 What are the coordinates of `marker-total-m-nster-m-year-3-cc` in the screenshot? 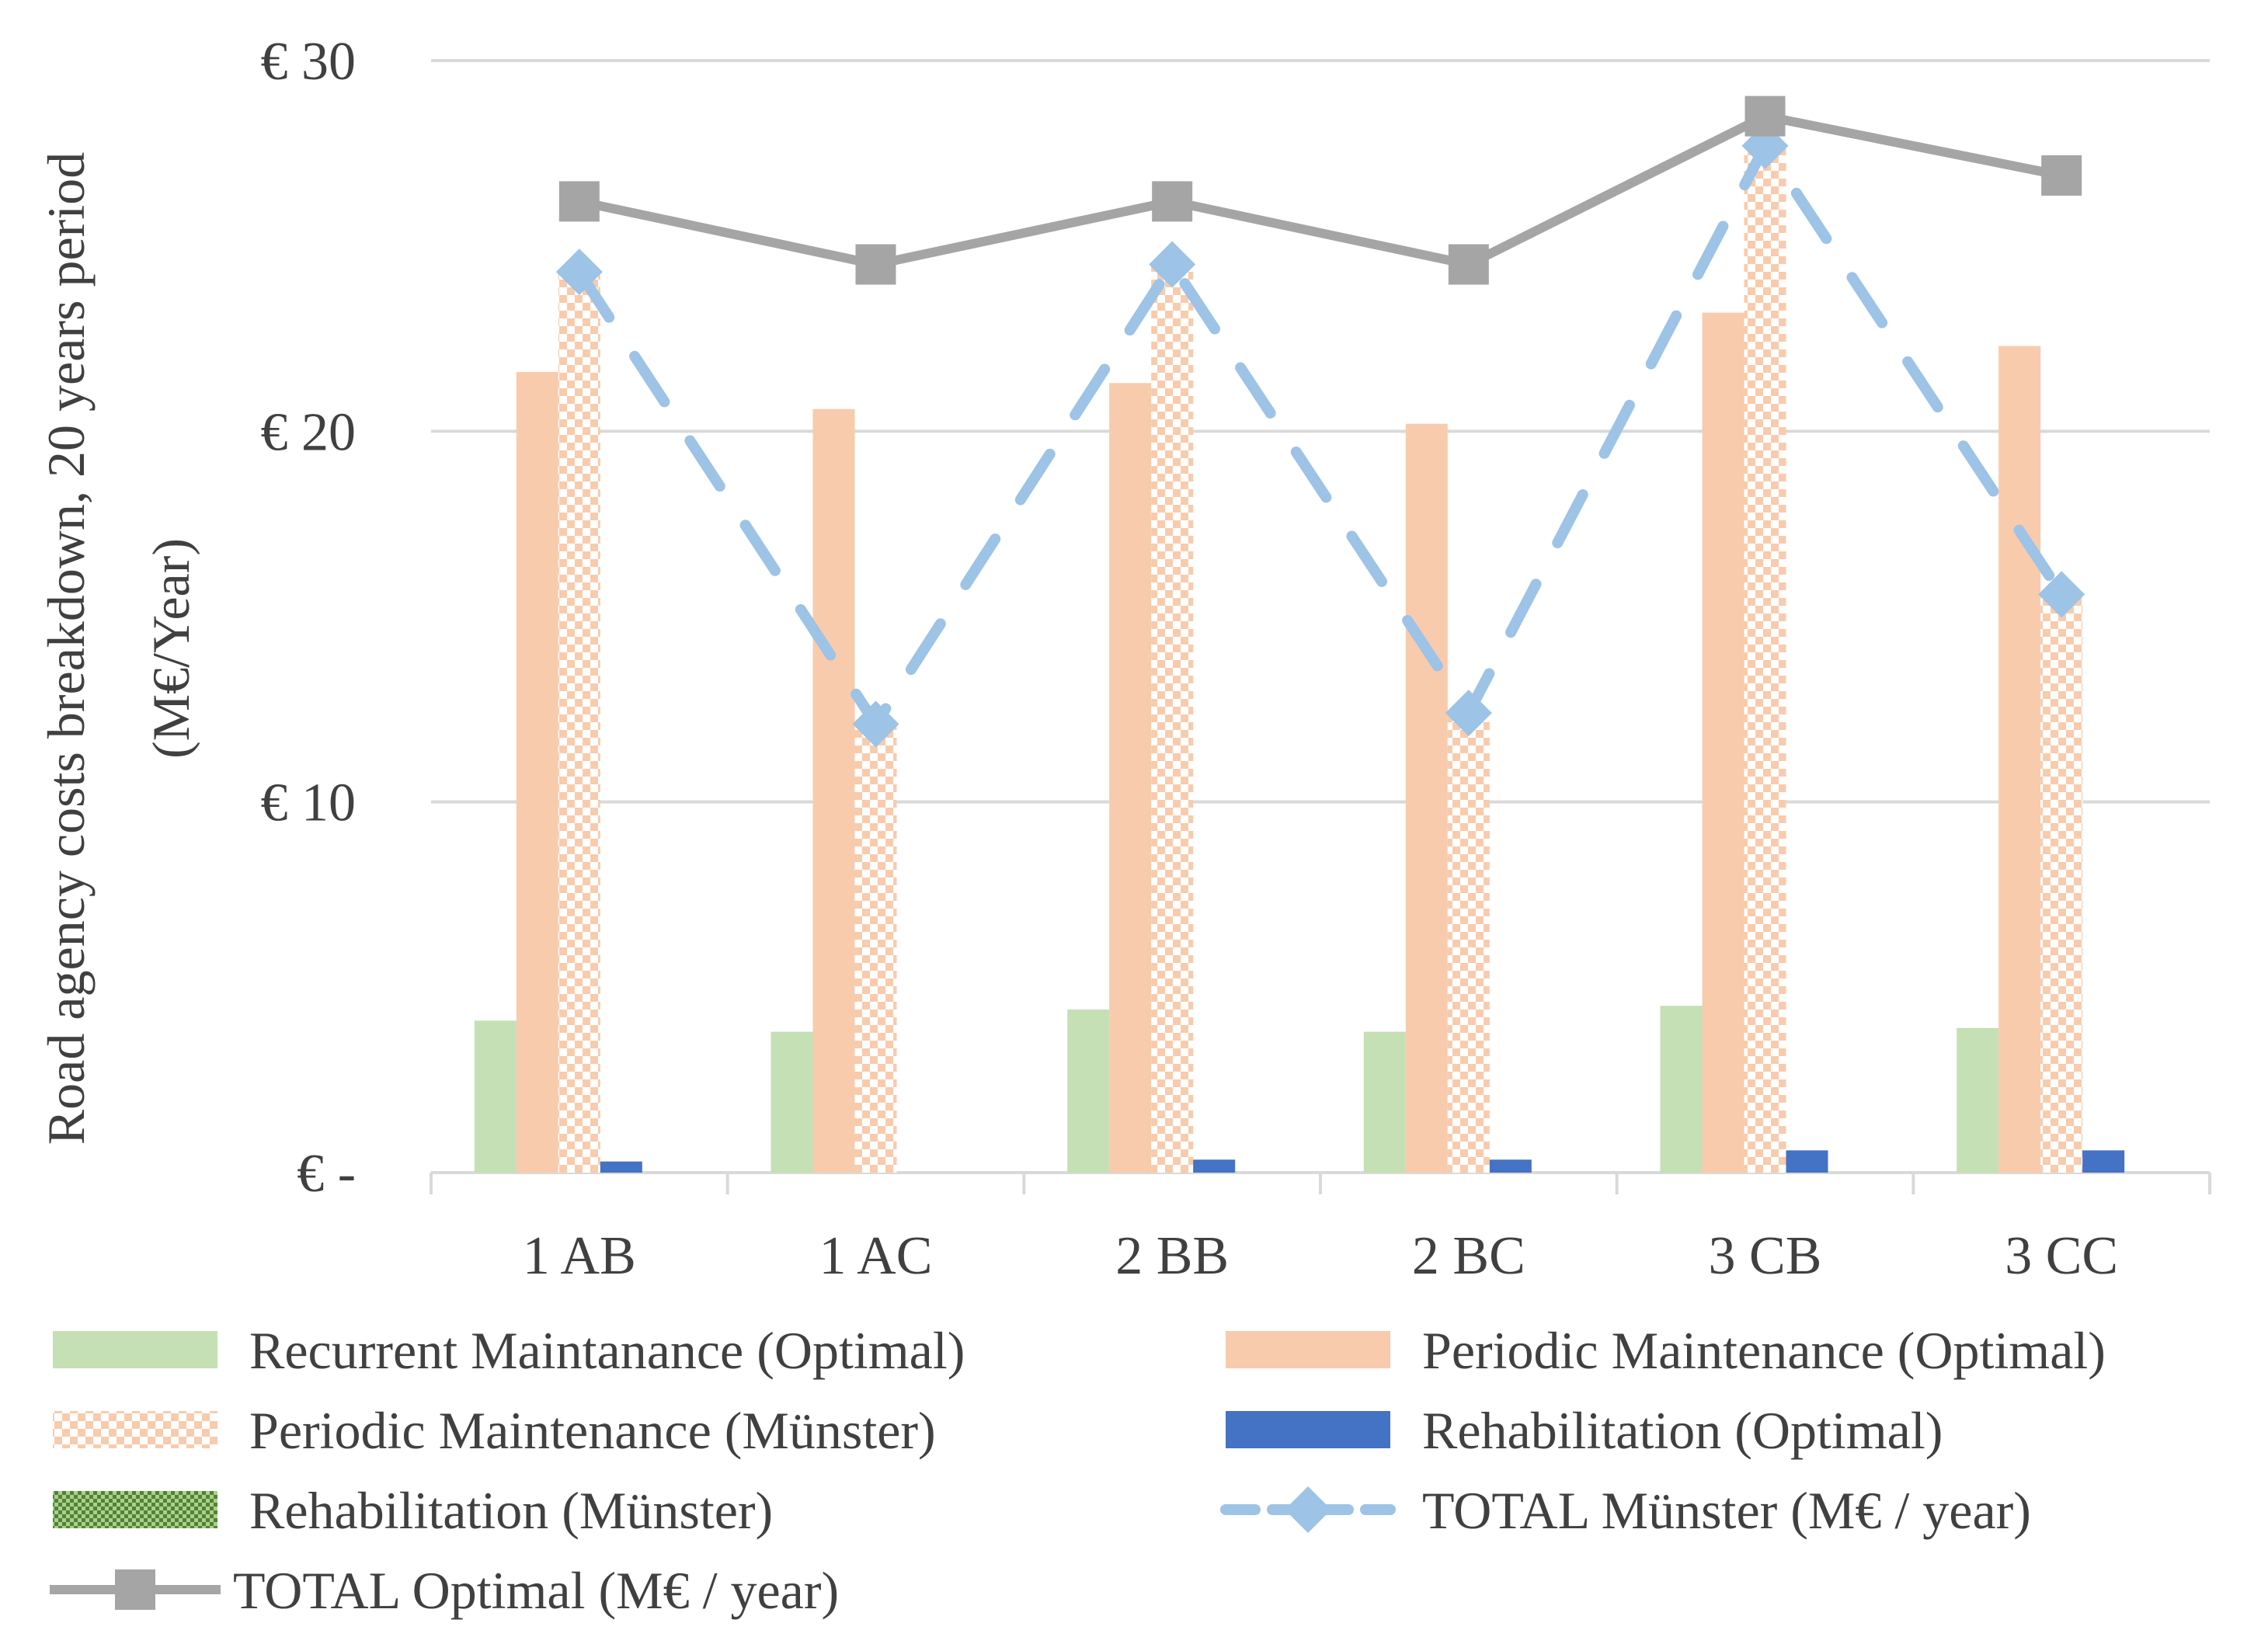 It's located at (2061, 595).